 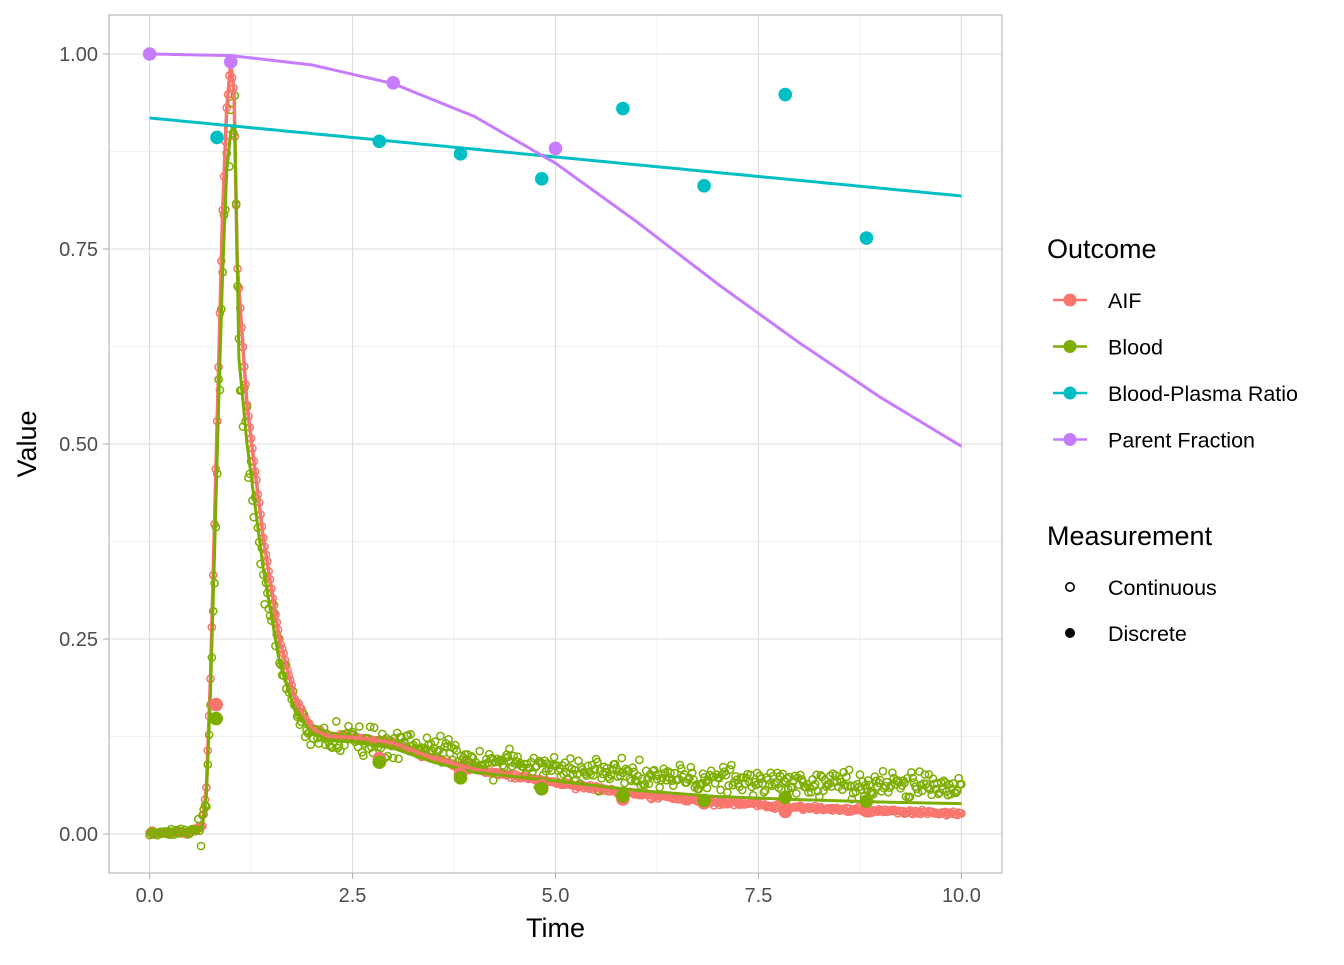 I want to click on legend-measurement-title: Measurement, so click(x=1130, y=536).